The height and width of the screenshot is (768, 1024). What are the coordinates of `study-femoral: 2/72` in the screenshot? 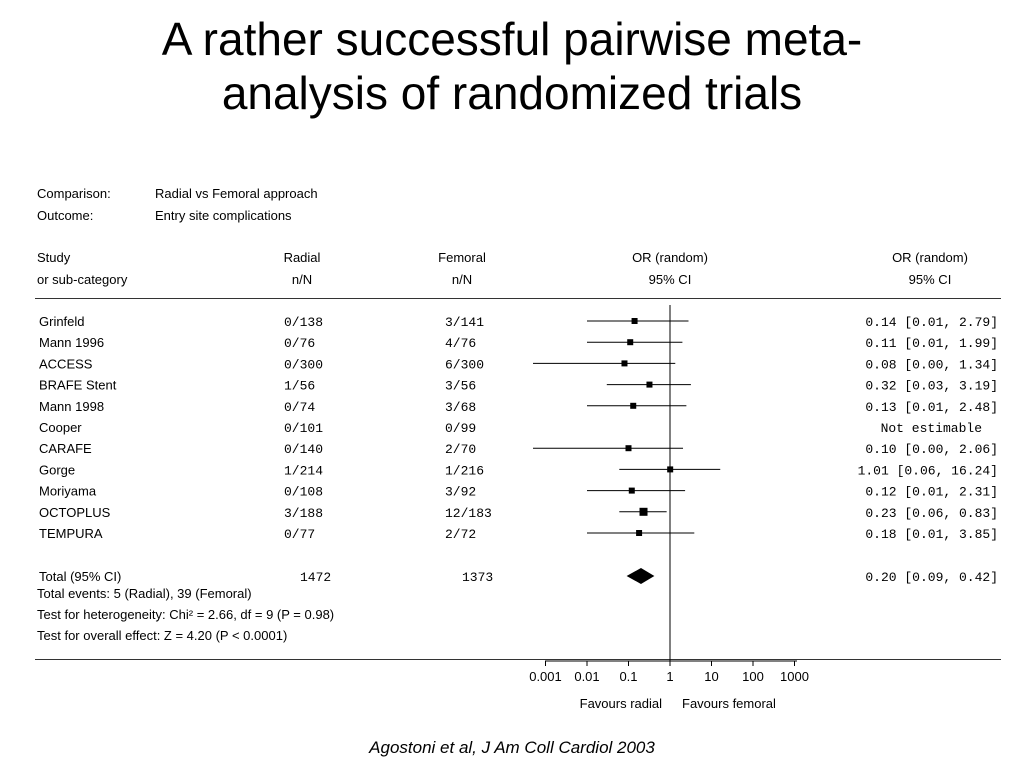 It's located at (460, 534).